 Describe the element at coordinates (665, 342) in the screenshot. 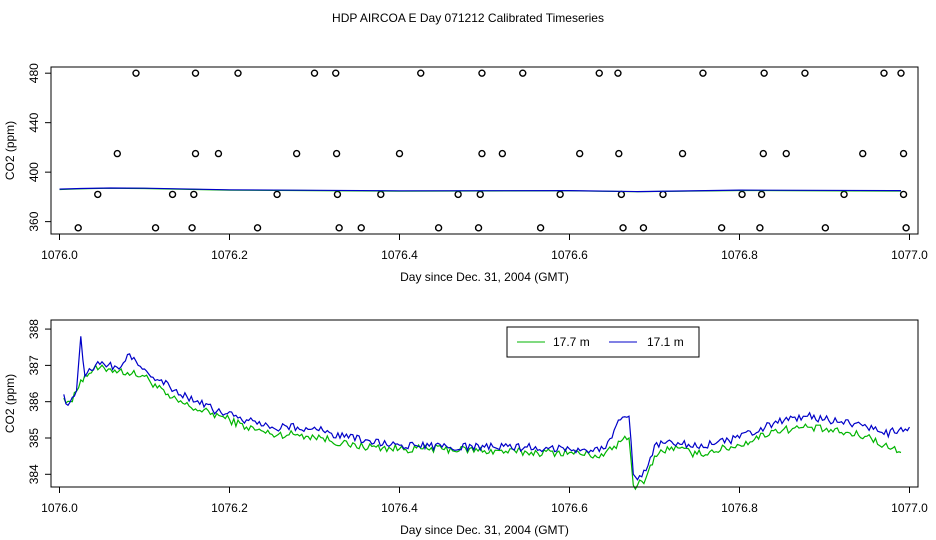

I see `legend-label-17-1m: 17.1 m` at that location.